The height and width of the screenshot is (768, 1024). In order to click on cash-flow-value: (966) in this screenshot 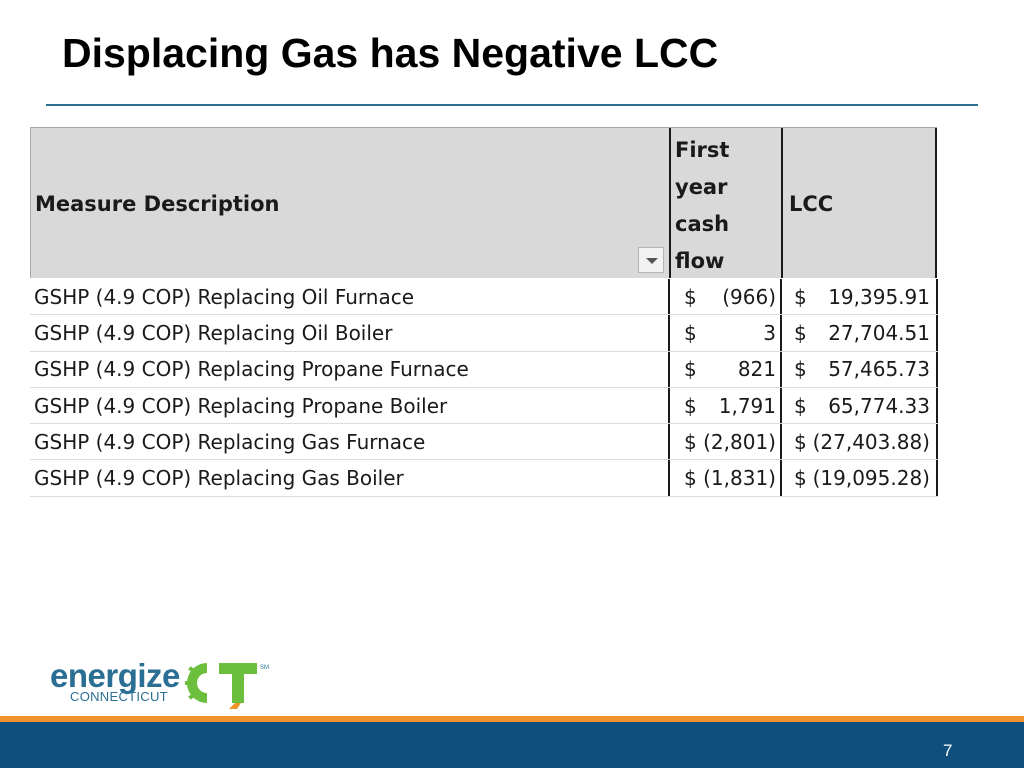, I will do `click(749, 296)`.